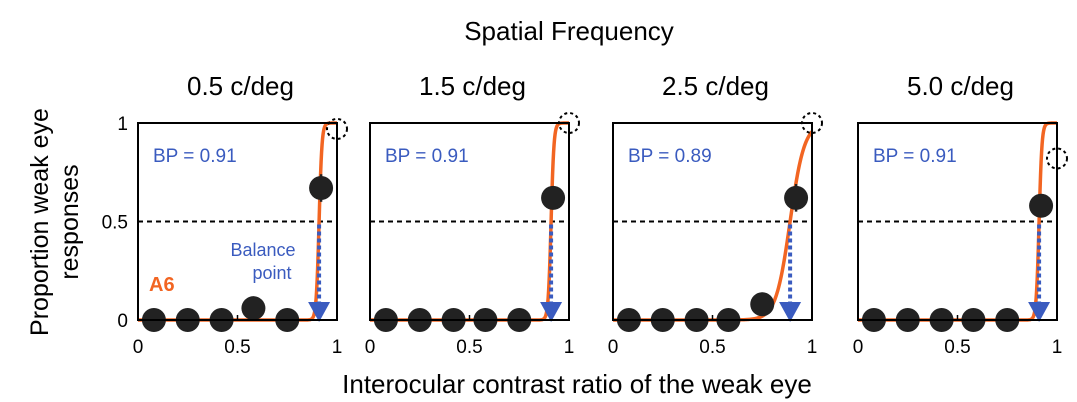 This screenshot has width=1077, height=402. What do you see at coordinates (122, 124) in the screenshot?
I see `y-tick-label: 1` at bounding box center [122, 124].